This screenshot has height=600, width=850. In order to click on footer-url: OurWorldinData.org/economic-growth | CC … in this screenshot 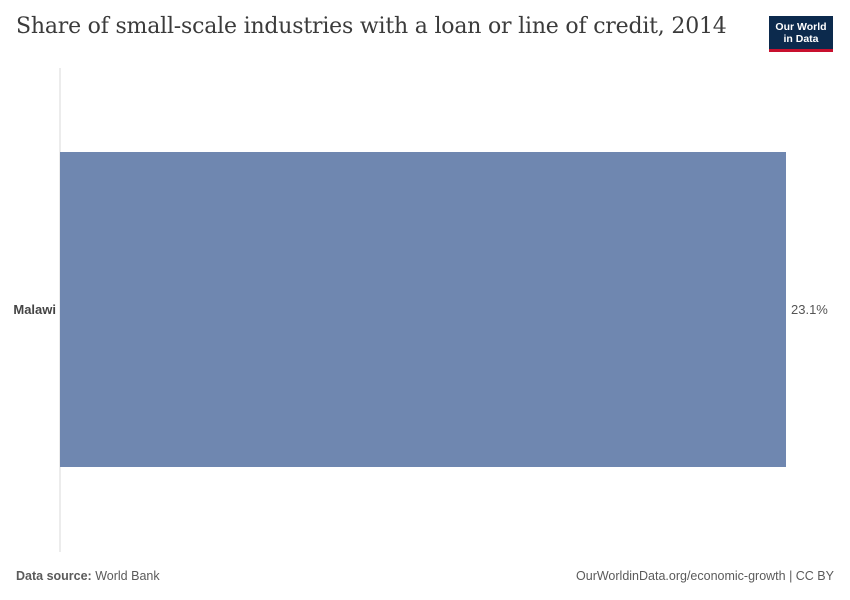, I will do `click(705, 576)`.